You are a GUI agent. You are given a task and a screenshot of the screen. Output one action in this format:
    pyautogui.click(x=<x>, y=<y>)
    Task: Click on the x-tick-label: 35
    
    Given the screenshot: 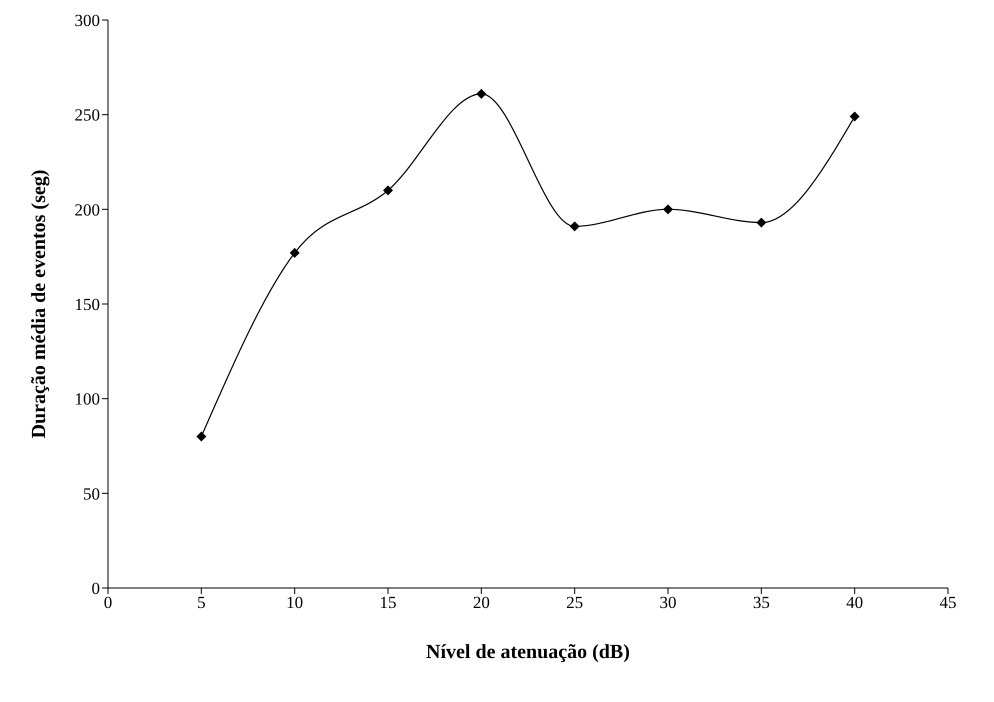 What is the action you would take?
    pyautogui.click(x=761, y=602)
    